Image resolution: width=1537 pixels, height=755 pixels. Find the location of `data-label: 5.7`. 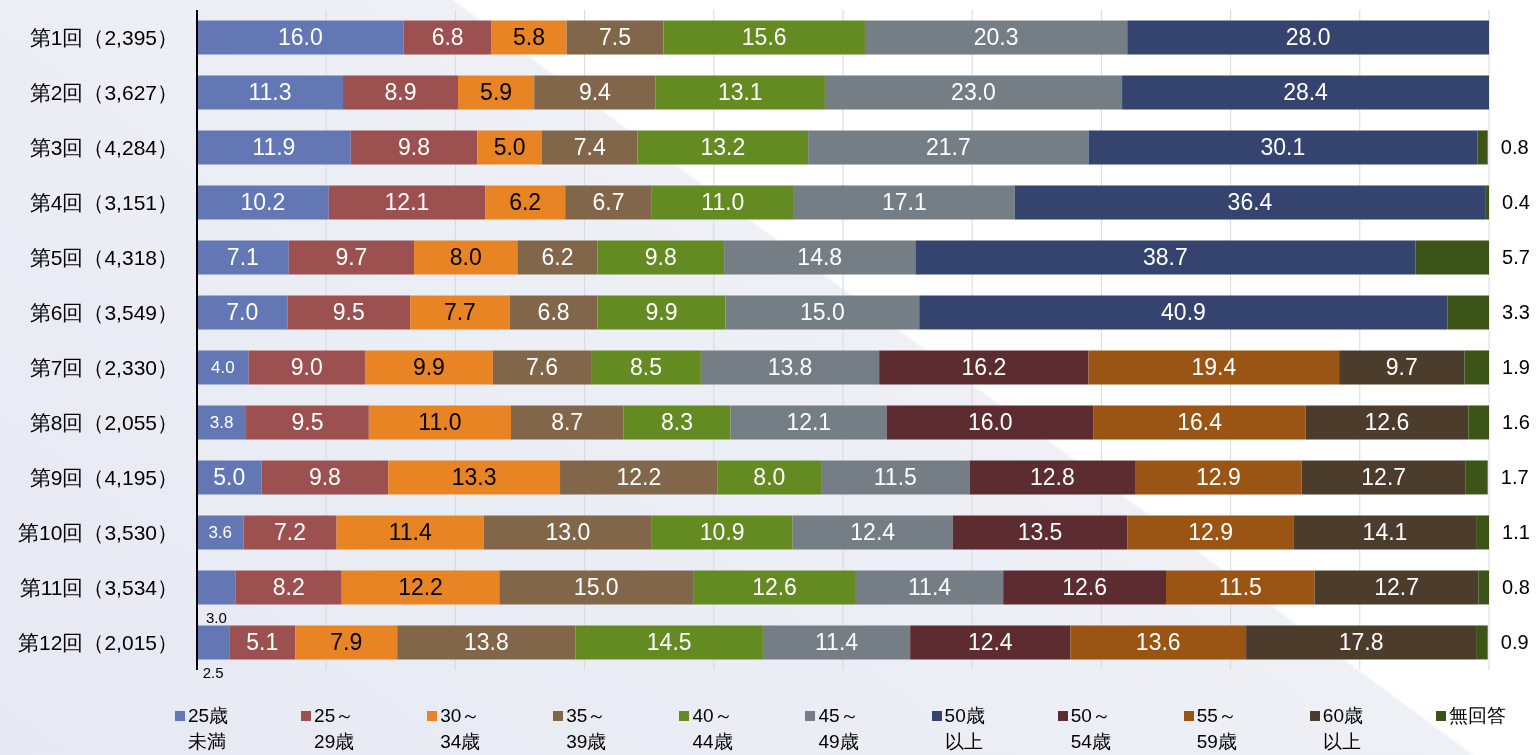

data-label: 5.7 is located at coordinates (1516, 257).